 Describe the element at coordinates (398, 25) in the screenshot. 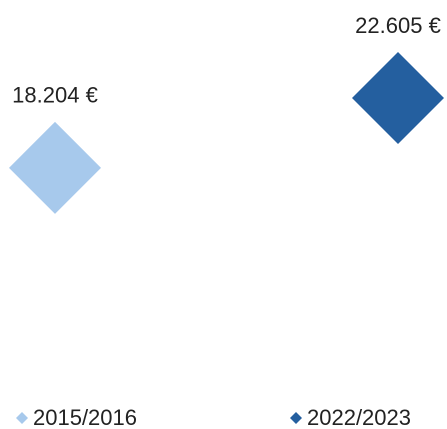

I see `data-label: 22.605 €` at that location.